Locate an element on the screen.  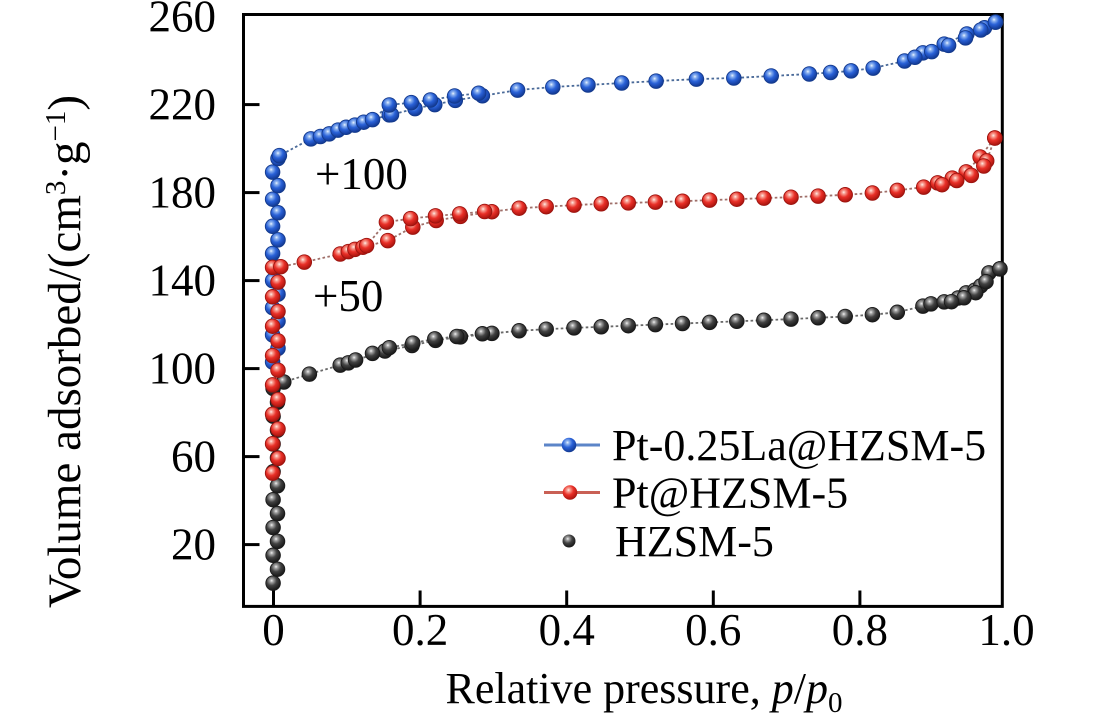
svg-text: +100 is located at coordinates (361, 174).